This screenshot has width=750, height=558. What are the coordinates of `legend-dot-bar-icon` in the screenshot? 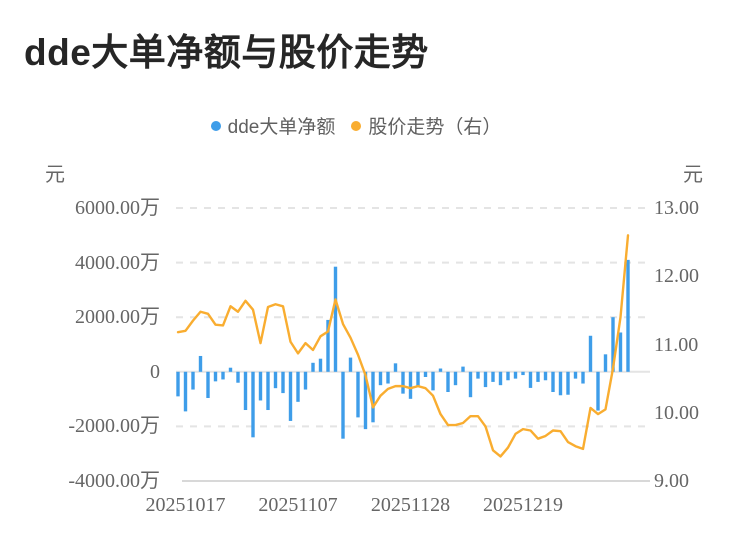 It's located at (215, 125).